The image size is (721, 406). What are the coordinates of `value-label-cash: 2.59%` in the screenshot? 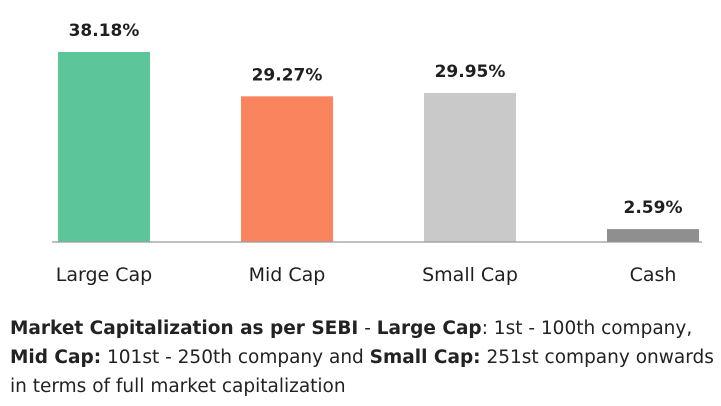 It's located at (653, 208).